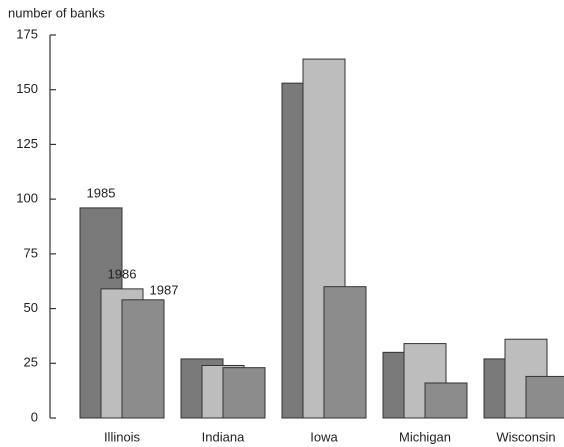 This screenshot has width=564, height=447. What do you see at coordinates (27, 143) in the screenshot?
I see `y-tick-label: 125` at bounding box center [27, 143].